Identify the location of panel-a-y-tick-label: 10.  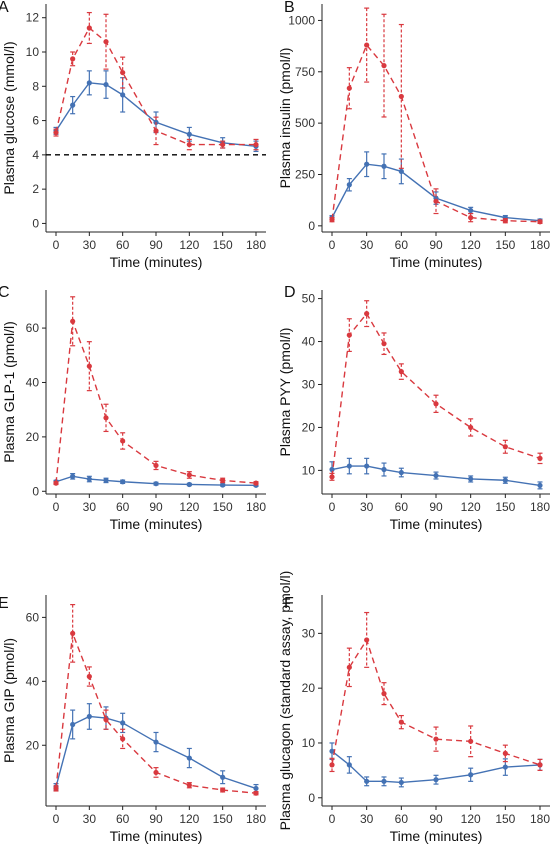
(33, 52).